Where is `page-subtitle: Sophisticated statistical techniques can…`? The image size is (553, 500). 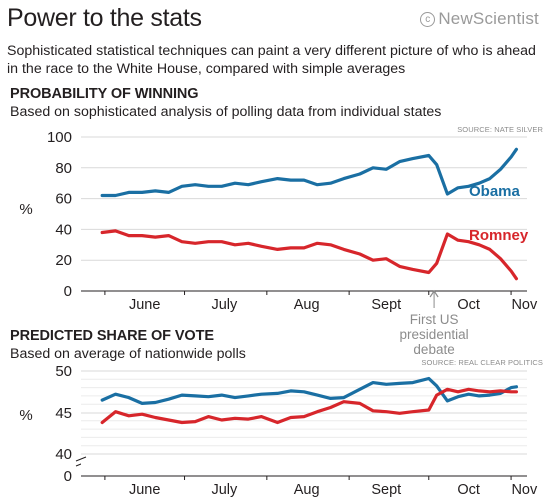 page-subtitle: Sophisticated statistical techniques can… is located at coordinates (271, 60).